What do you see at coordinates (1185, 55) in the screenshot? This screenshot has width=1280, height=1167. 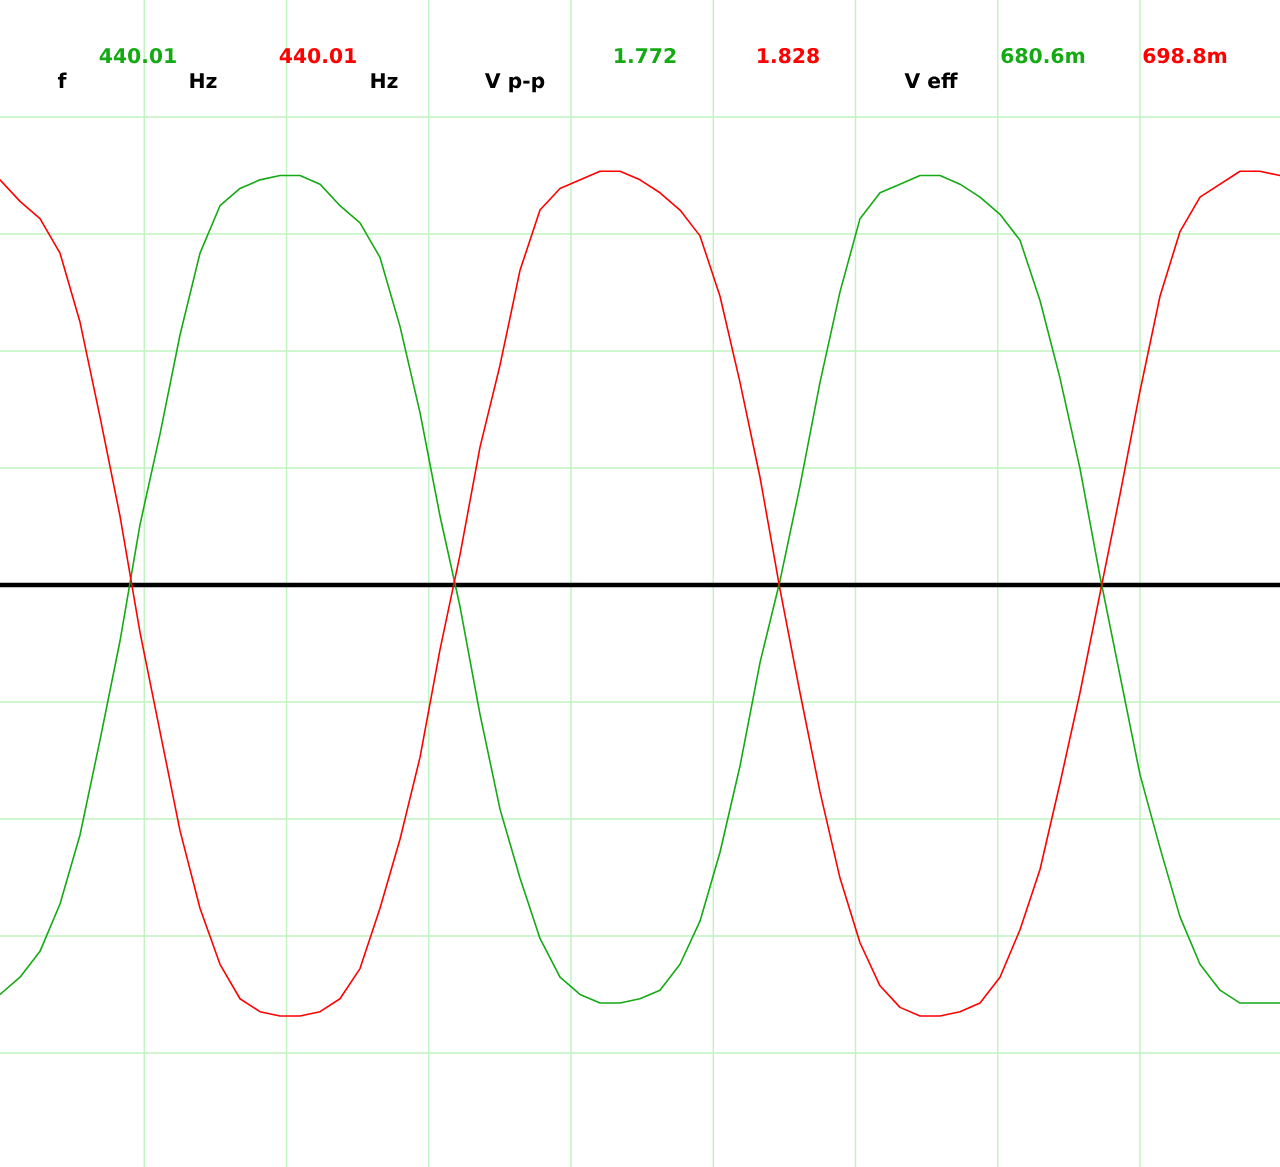 I see `text: 698.8m` at bounding box center [1185, 55].